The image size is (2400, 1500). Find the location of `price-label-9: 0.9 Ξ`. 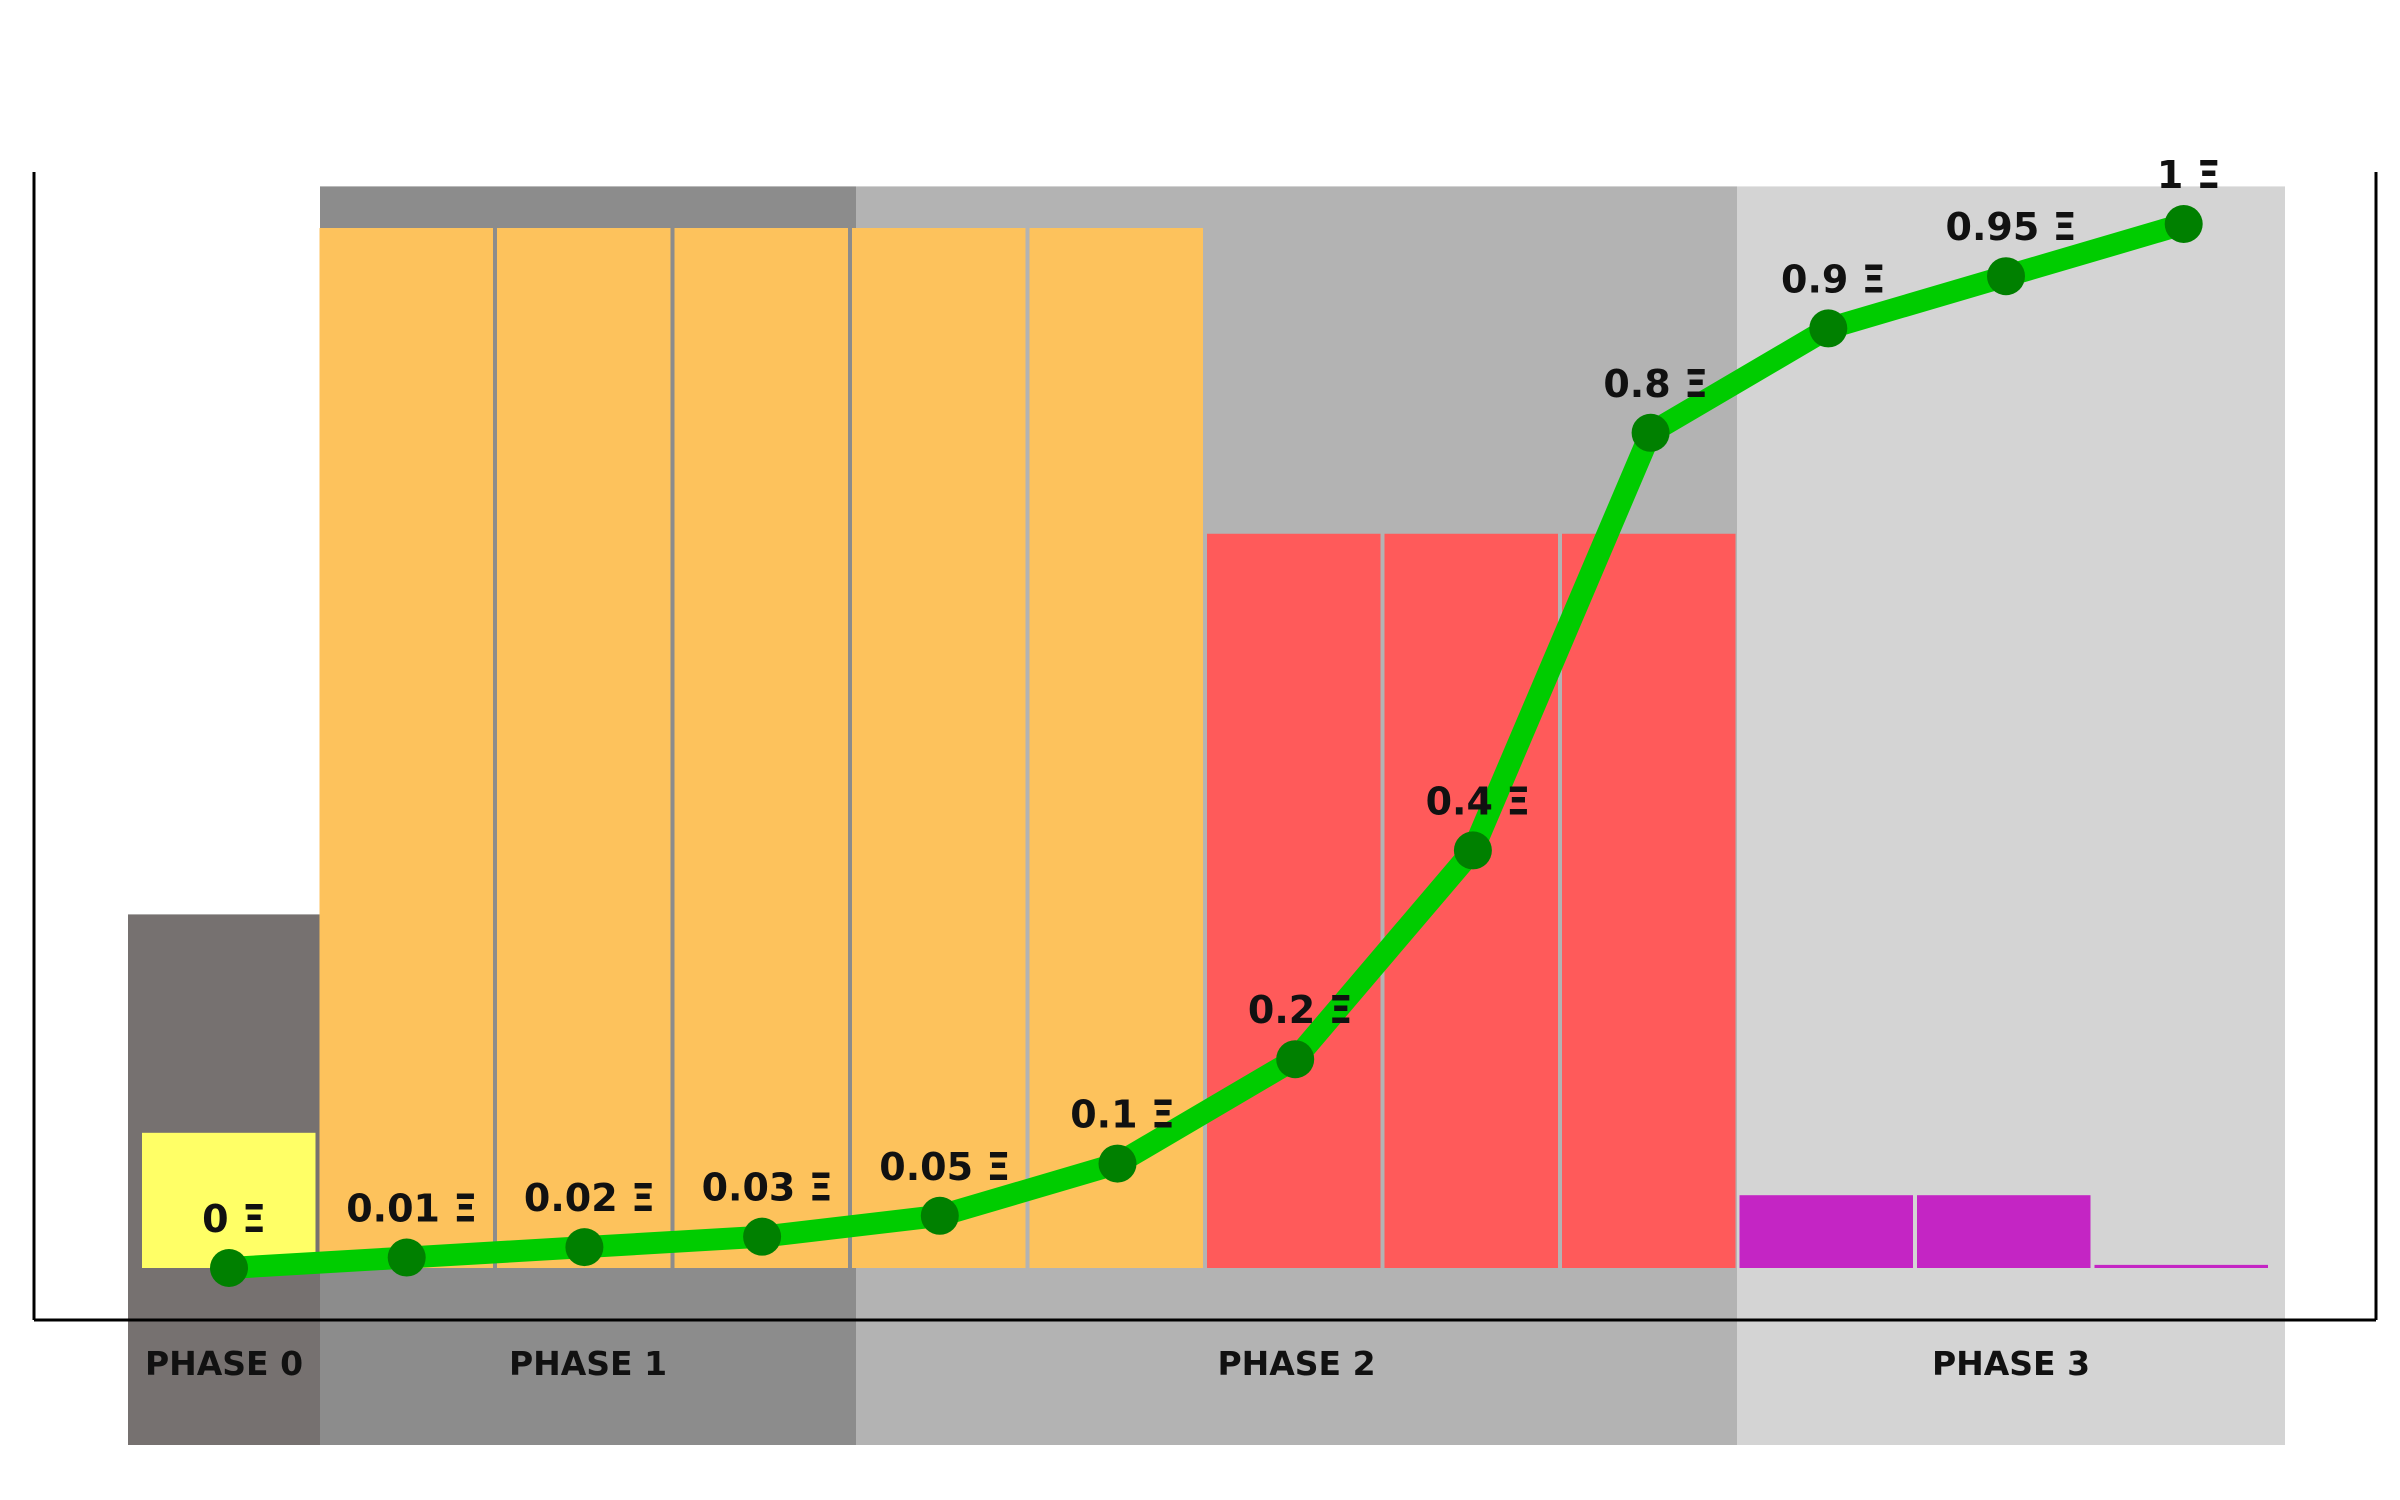

price-label-9: 0.9 Ξ is located at coordinates (1833, 279).